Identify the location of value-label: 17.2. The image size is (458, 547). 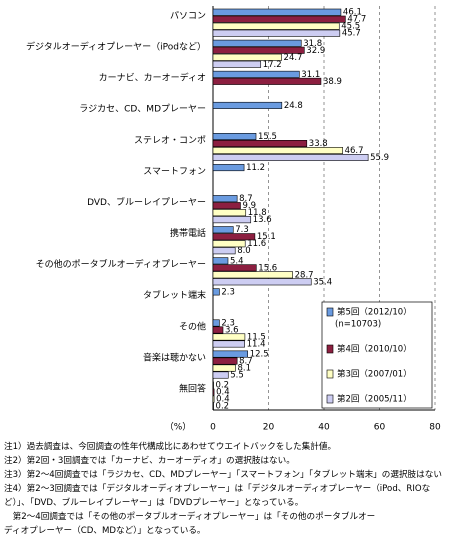
(272, 65).